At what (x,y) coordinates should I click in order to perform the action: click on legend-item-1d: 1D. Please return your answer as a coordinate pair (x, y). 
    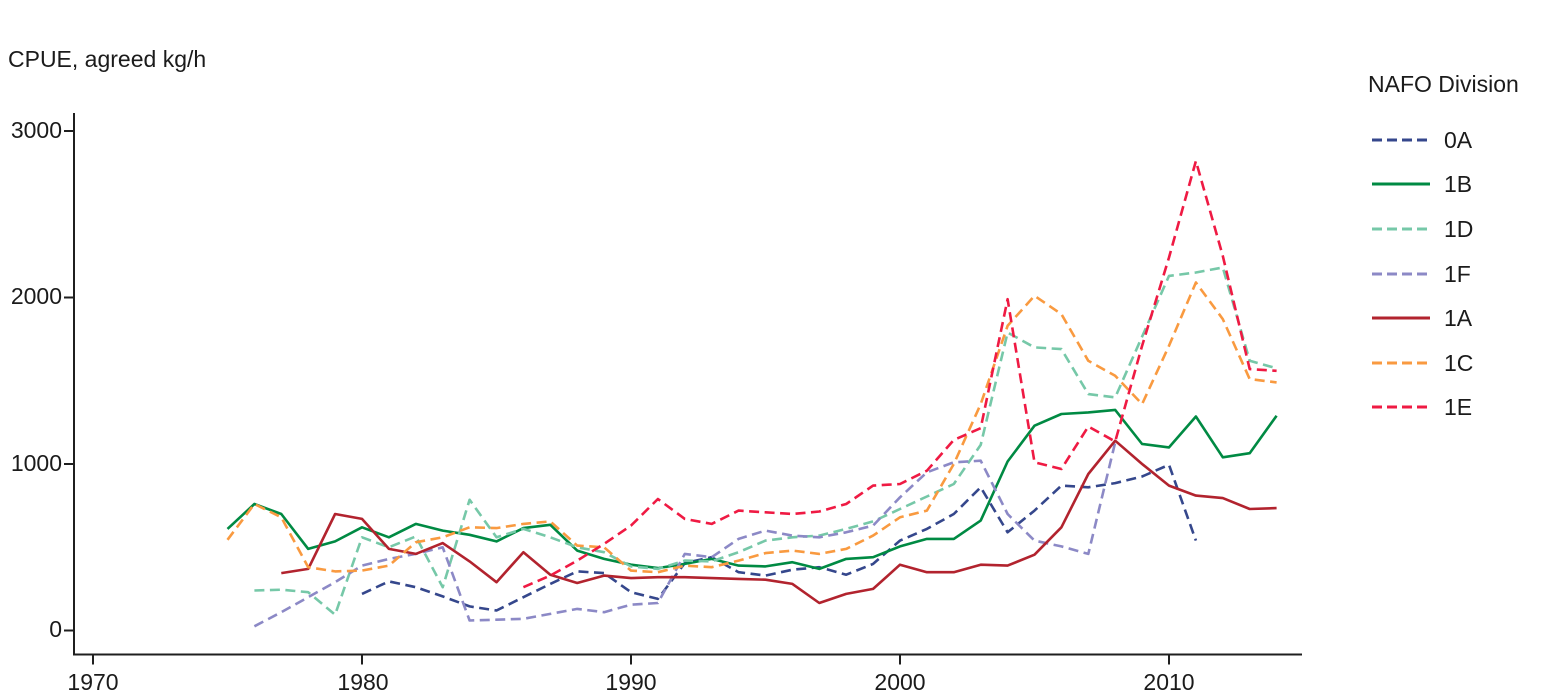
    Looking at the image, I should click on (1421, 229).